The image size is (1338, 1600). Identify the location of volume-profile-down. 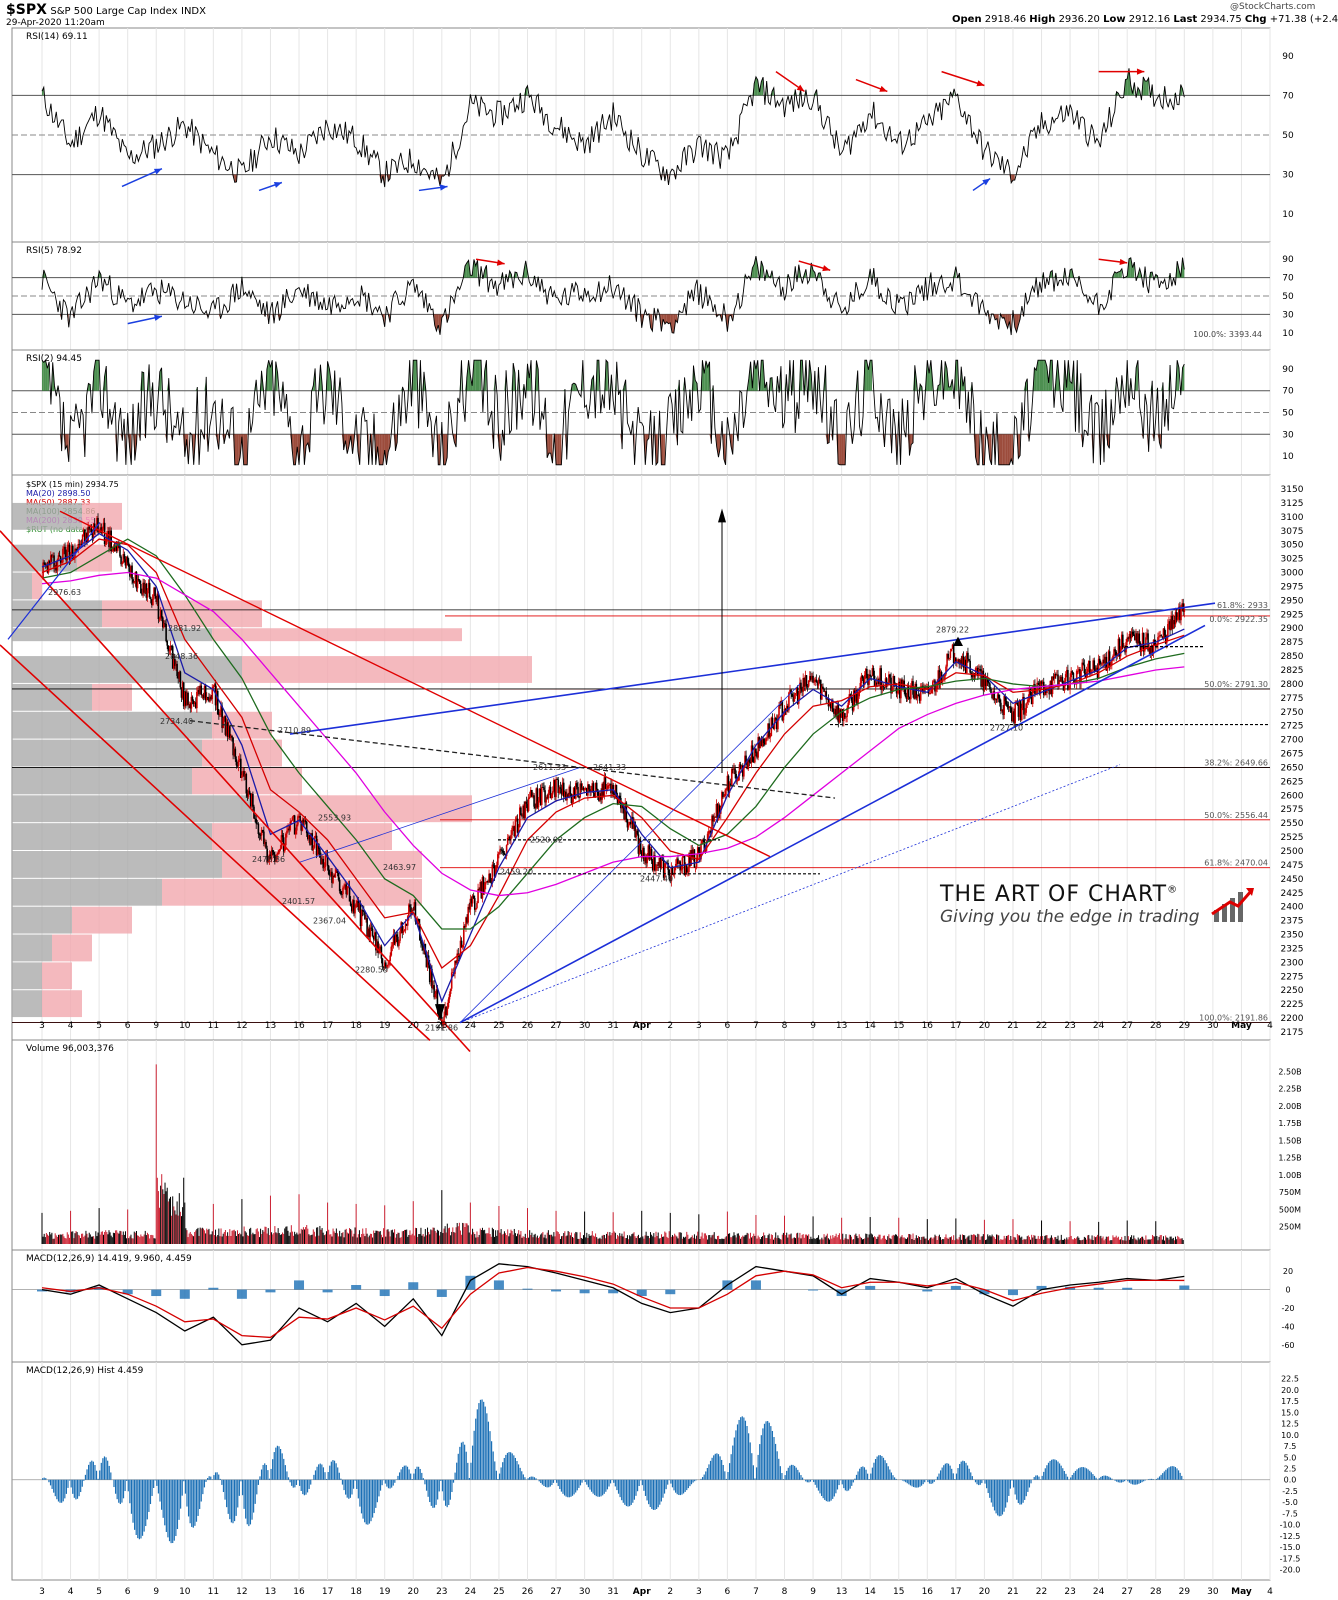
(132, 809).